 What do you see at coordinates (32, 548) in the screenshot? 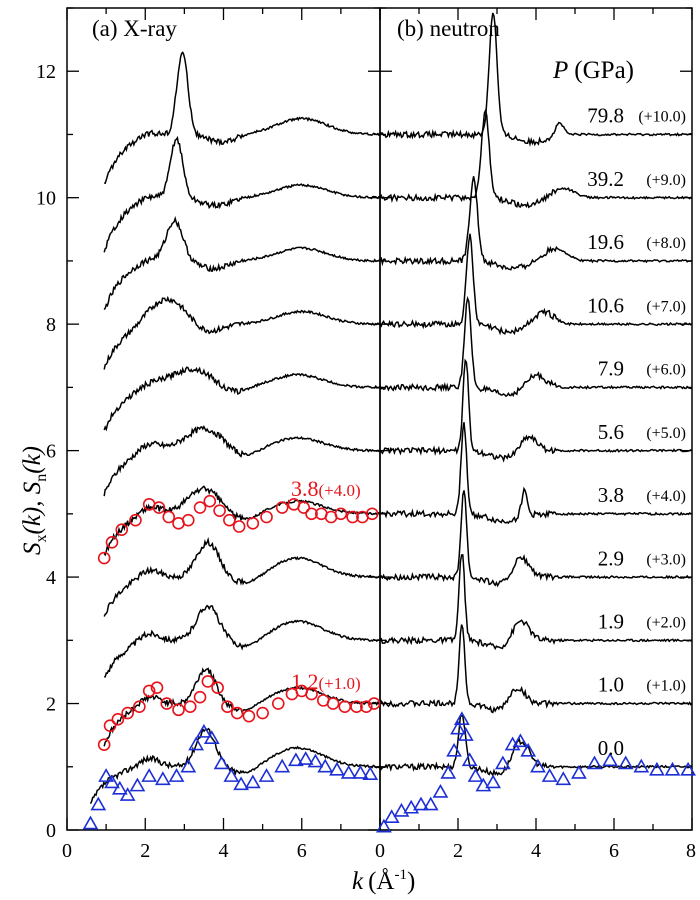
I see `y-axis-s1: S` at bounding box center [32, 548].